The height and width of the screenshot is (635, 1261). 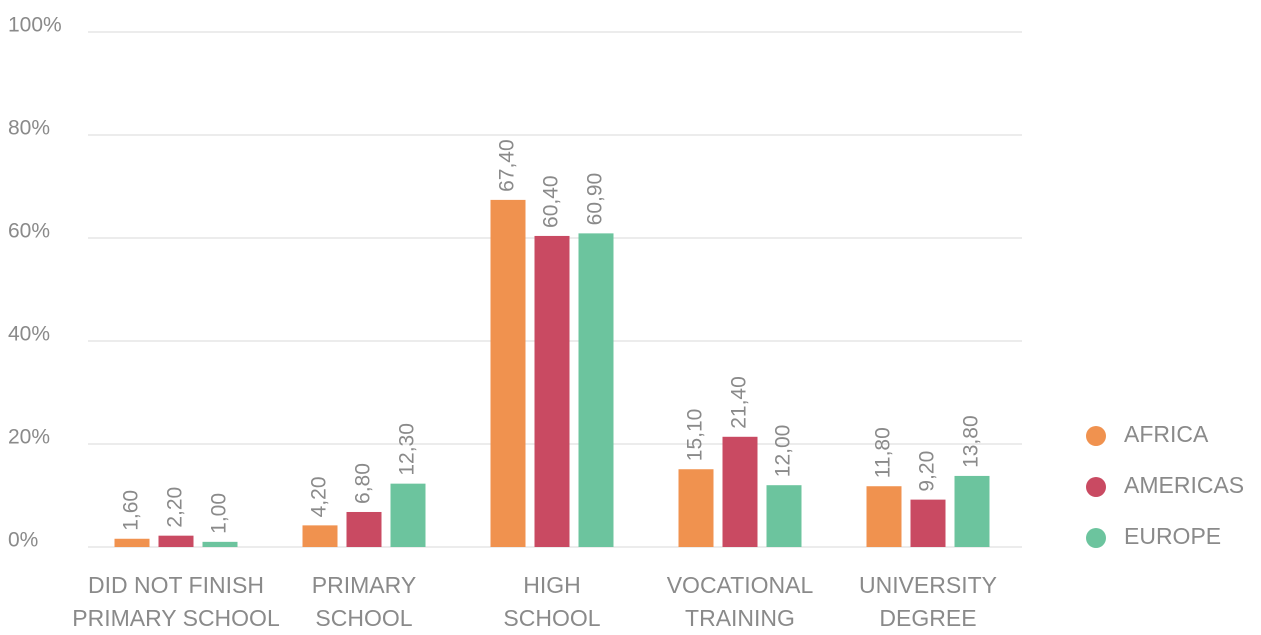 I want to click on x-tick-label: UNIVERSITY, so click(x=928, y=585).